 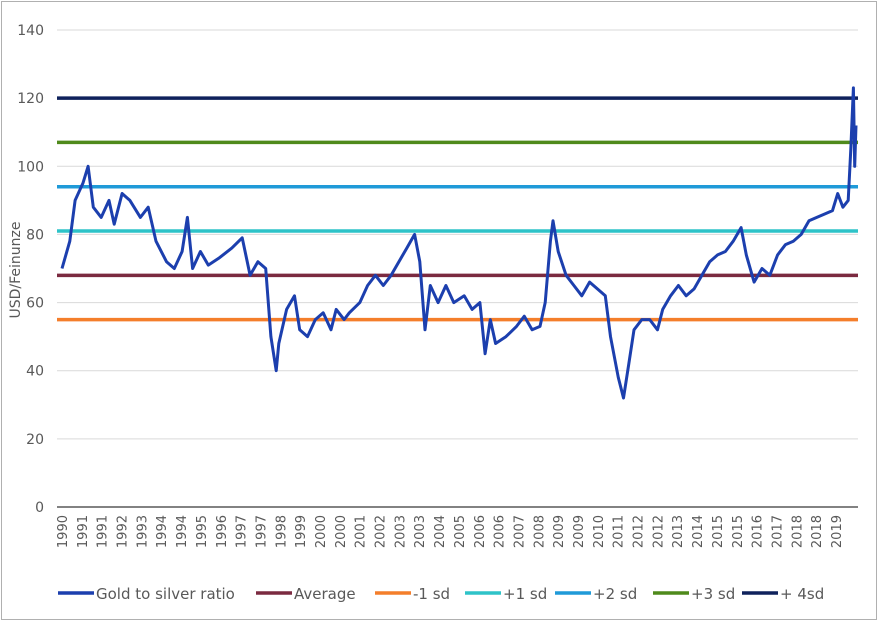 What do you see at coordinates (525, 594) in the screenshot?
I see `legend-label: +1 sd` at bounding box center [525, 594].